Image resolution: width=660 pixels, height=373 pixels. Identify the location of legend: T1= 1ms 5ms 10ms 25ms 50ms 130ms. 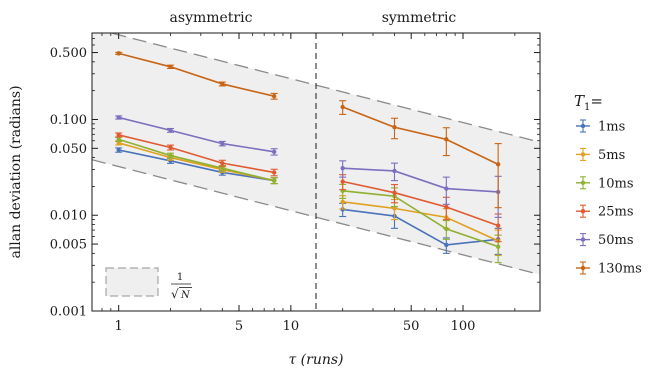
(608, 184).